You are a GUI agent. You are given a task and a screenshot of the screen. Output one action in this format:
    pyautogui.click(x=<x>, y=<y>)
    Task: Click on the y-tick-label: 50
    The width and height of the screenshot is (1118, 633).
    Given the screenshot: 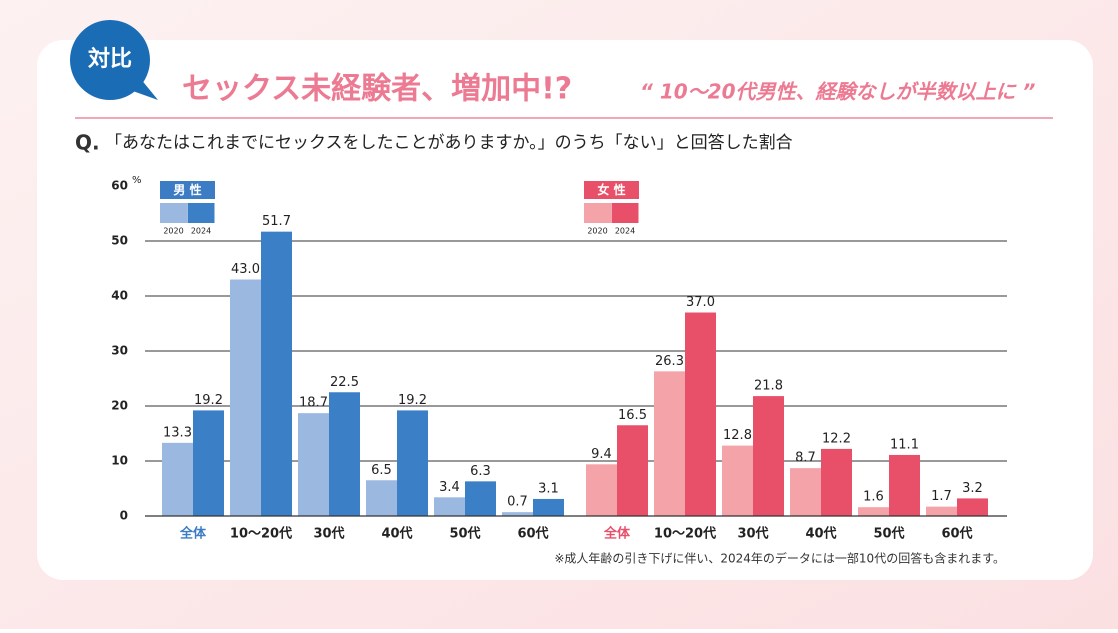 What is the action you would take?
    pyautogui.click(x=119, y=241)
    